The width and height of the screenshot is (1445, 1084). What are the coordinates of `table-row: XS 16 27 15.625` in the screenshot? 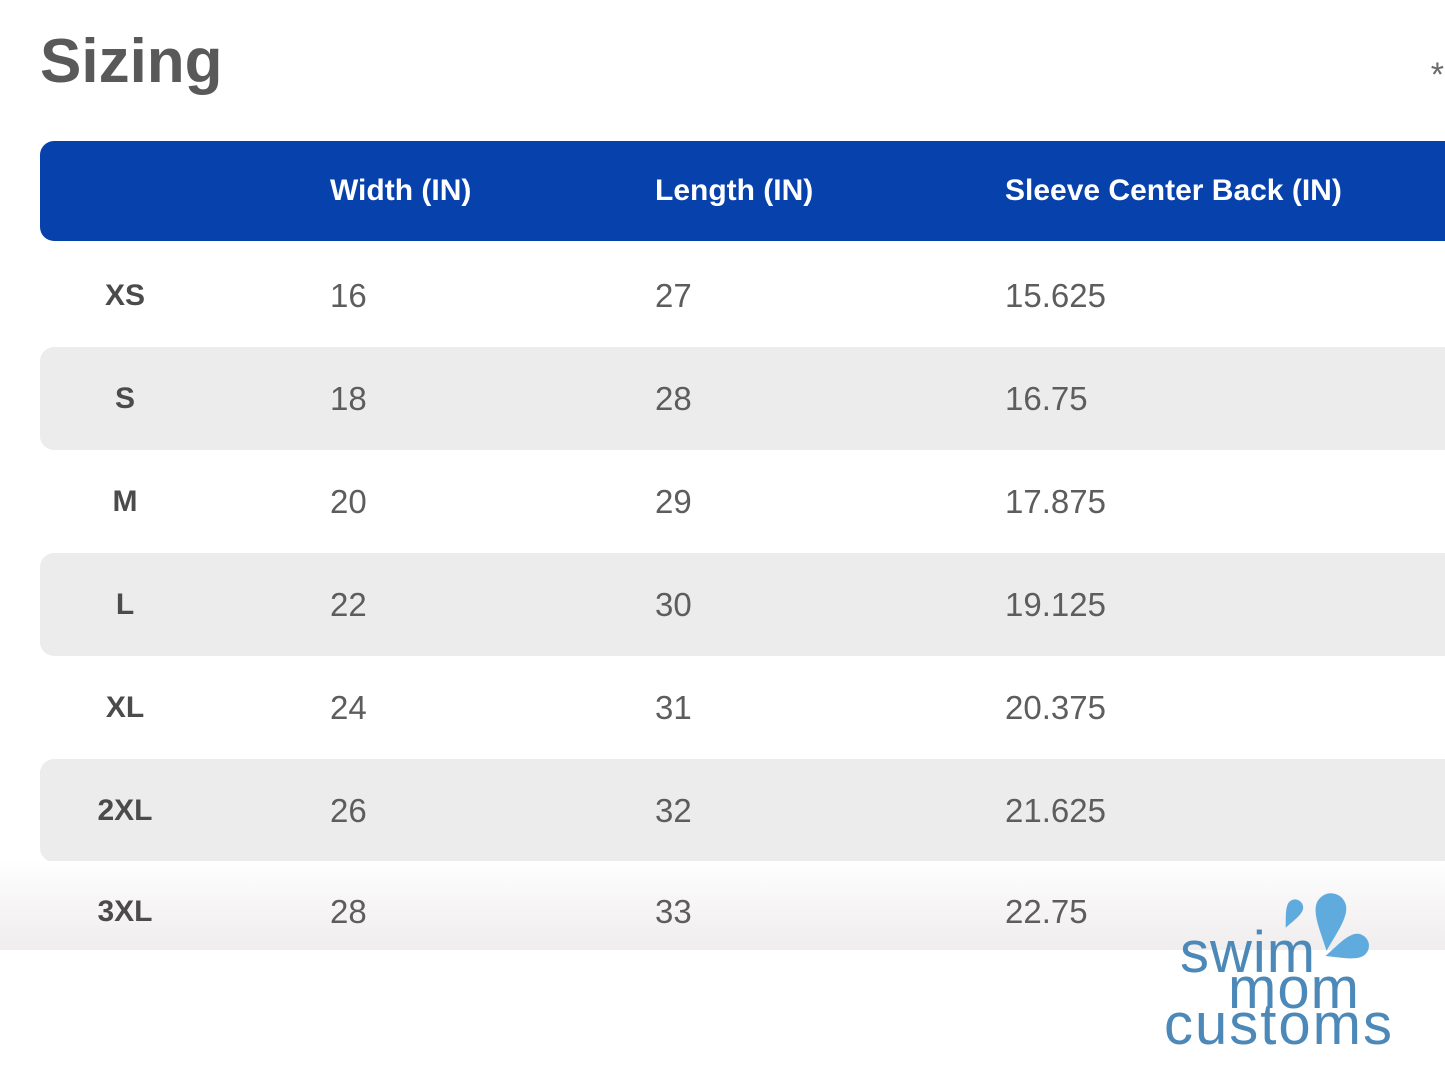 It's located at (742, 295).